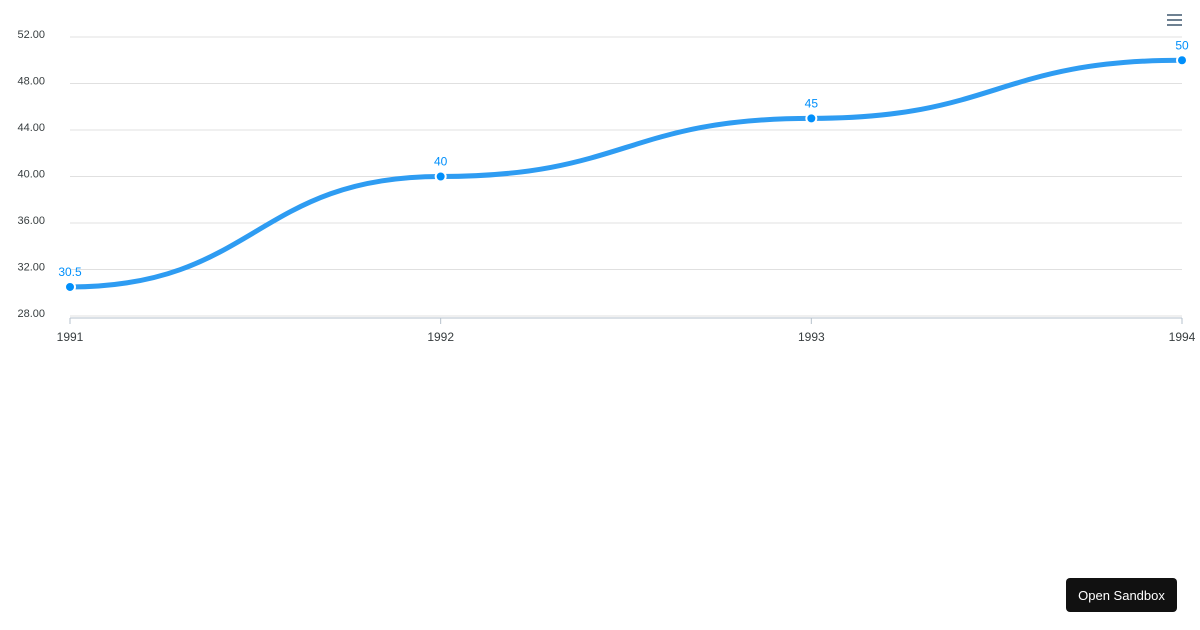 This screenshot has width=1200, height=630. I want to click on y-tick-label: 44.00, so click(31, 128).